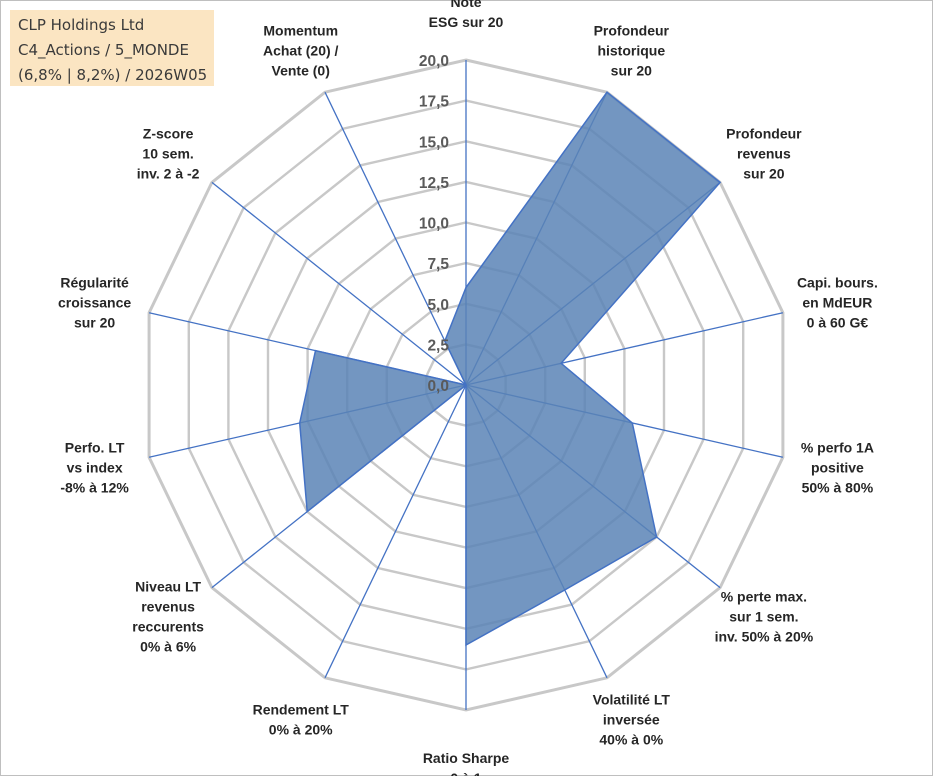  I want to click on axis-label-line: Volatilité LT, so click(632, 699).